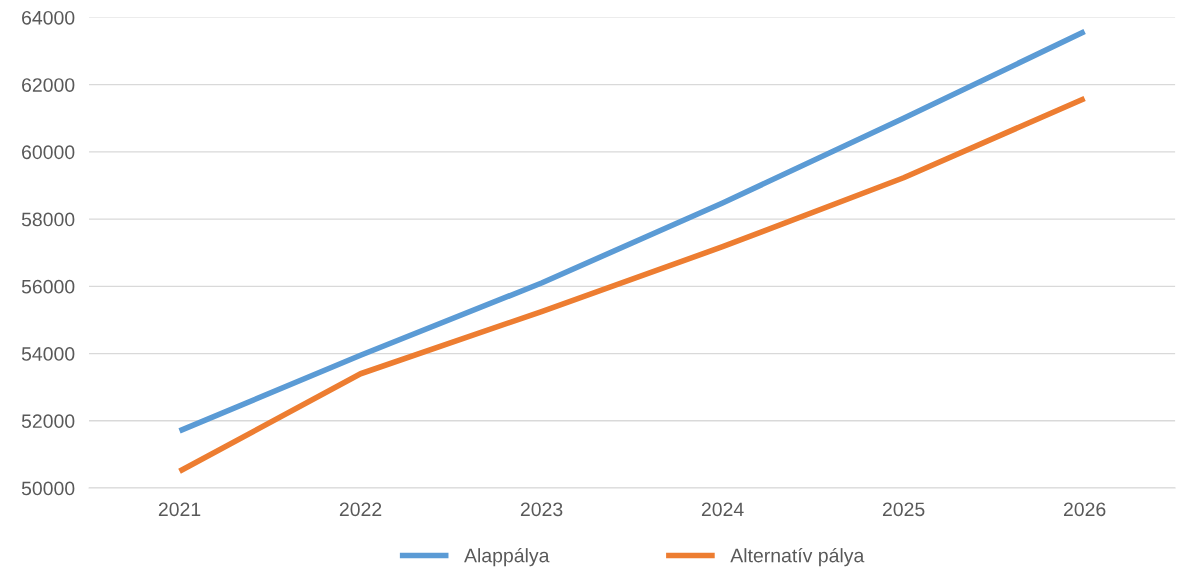  What do you see at coordinates (48, 354) in the screenshot?
I see `y-tick-label: 54000` at bounding box center [48, 354].